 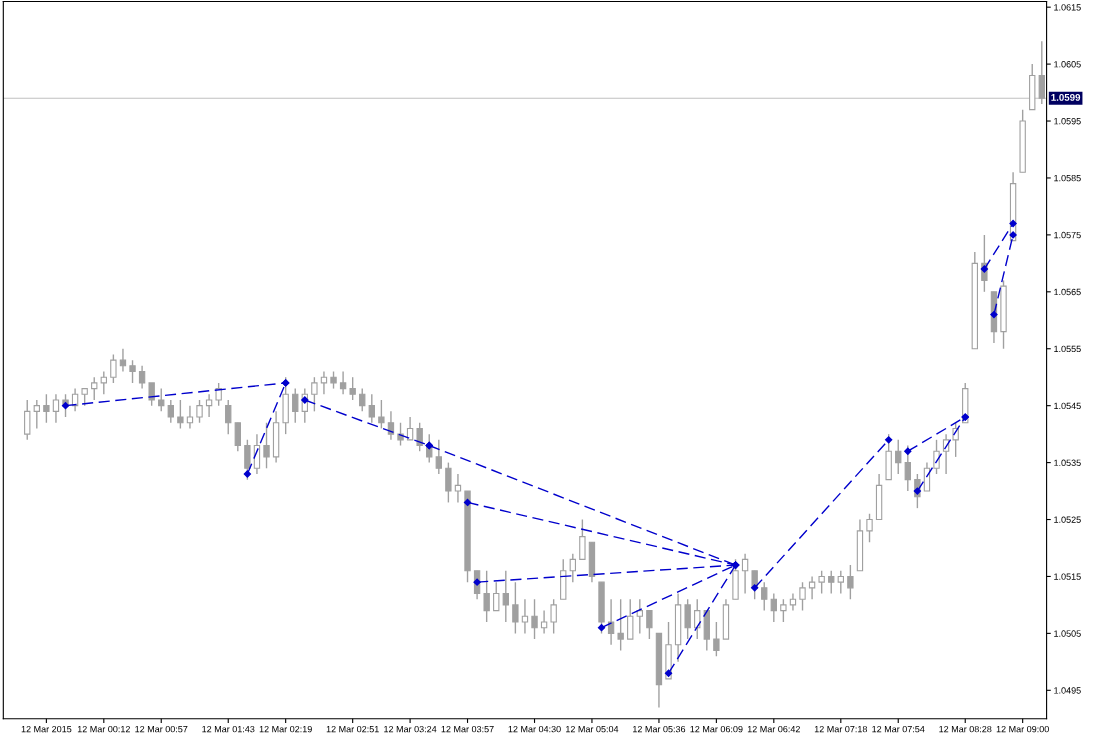 I want to click on x-tick-label: 12 Mar 07:54, so click(x=898, y=729).